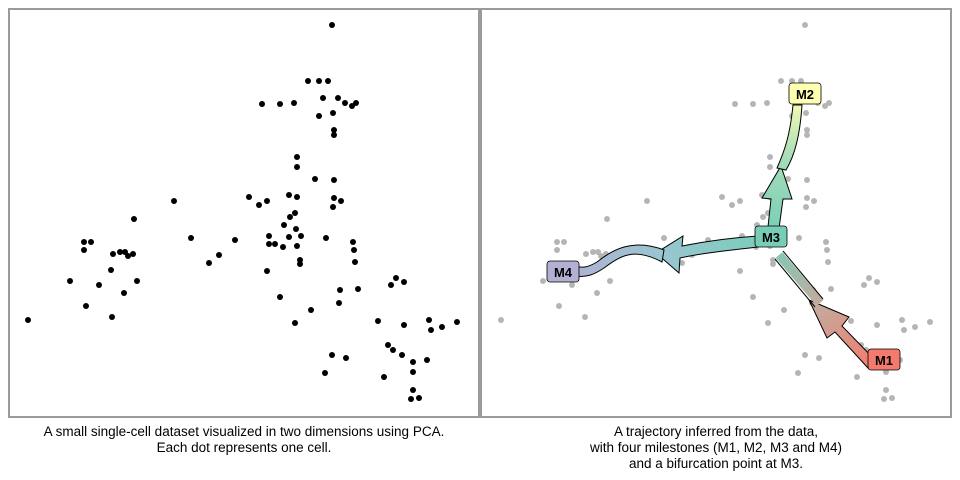 Image resolution: width=960 pixels, height=480 pixels. Describe the element at coordinates (782, 170) in the screenshot. I see `transition-arrow-m3-m2` at that location.